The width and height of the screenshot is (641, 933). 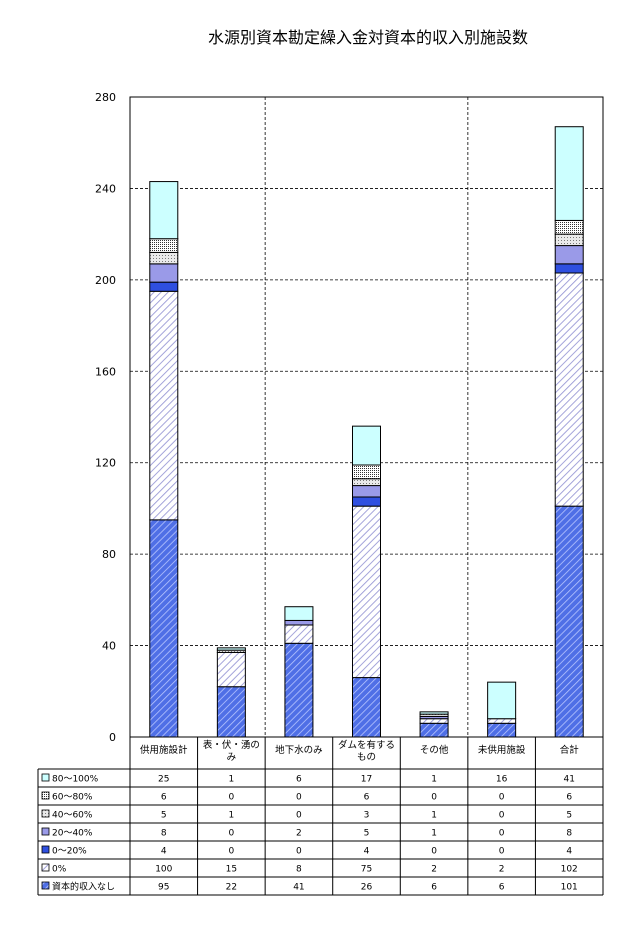 I want to click on y-tick-label: 120, so click(x=105, y=463).